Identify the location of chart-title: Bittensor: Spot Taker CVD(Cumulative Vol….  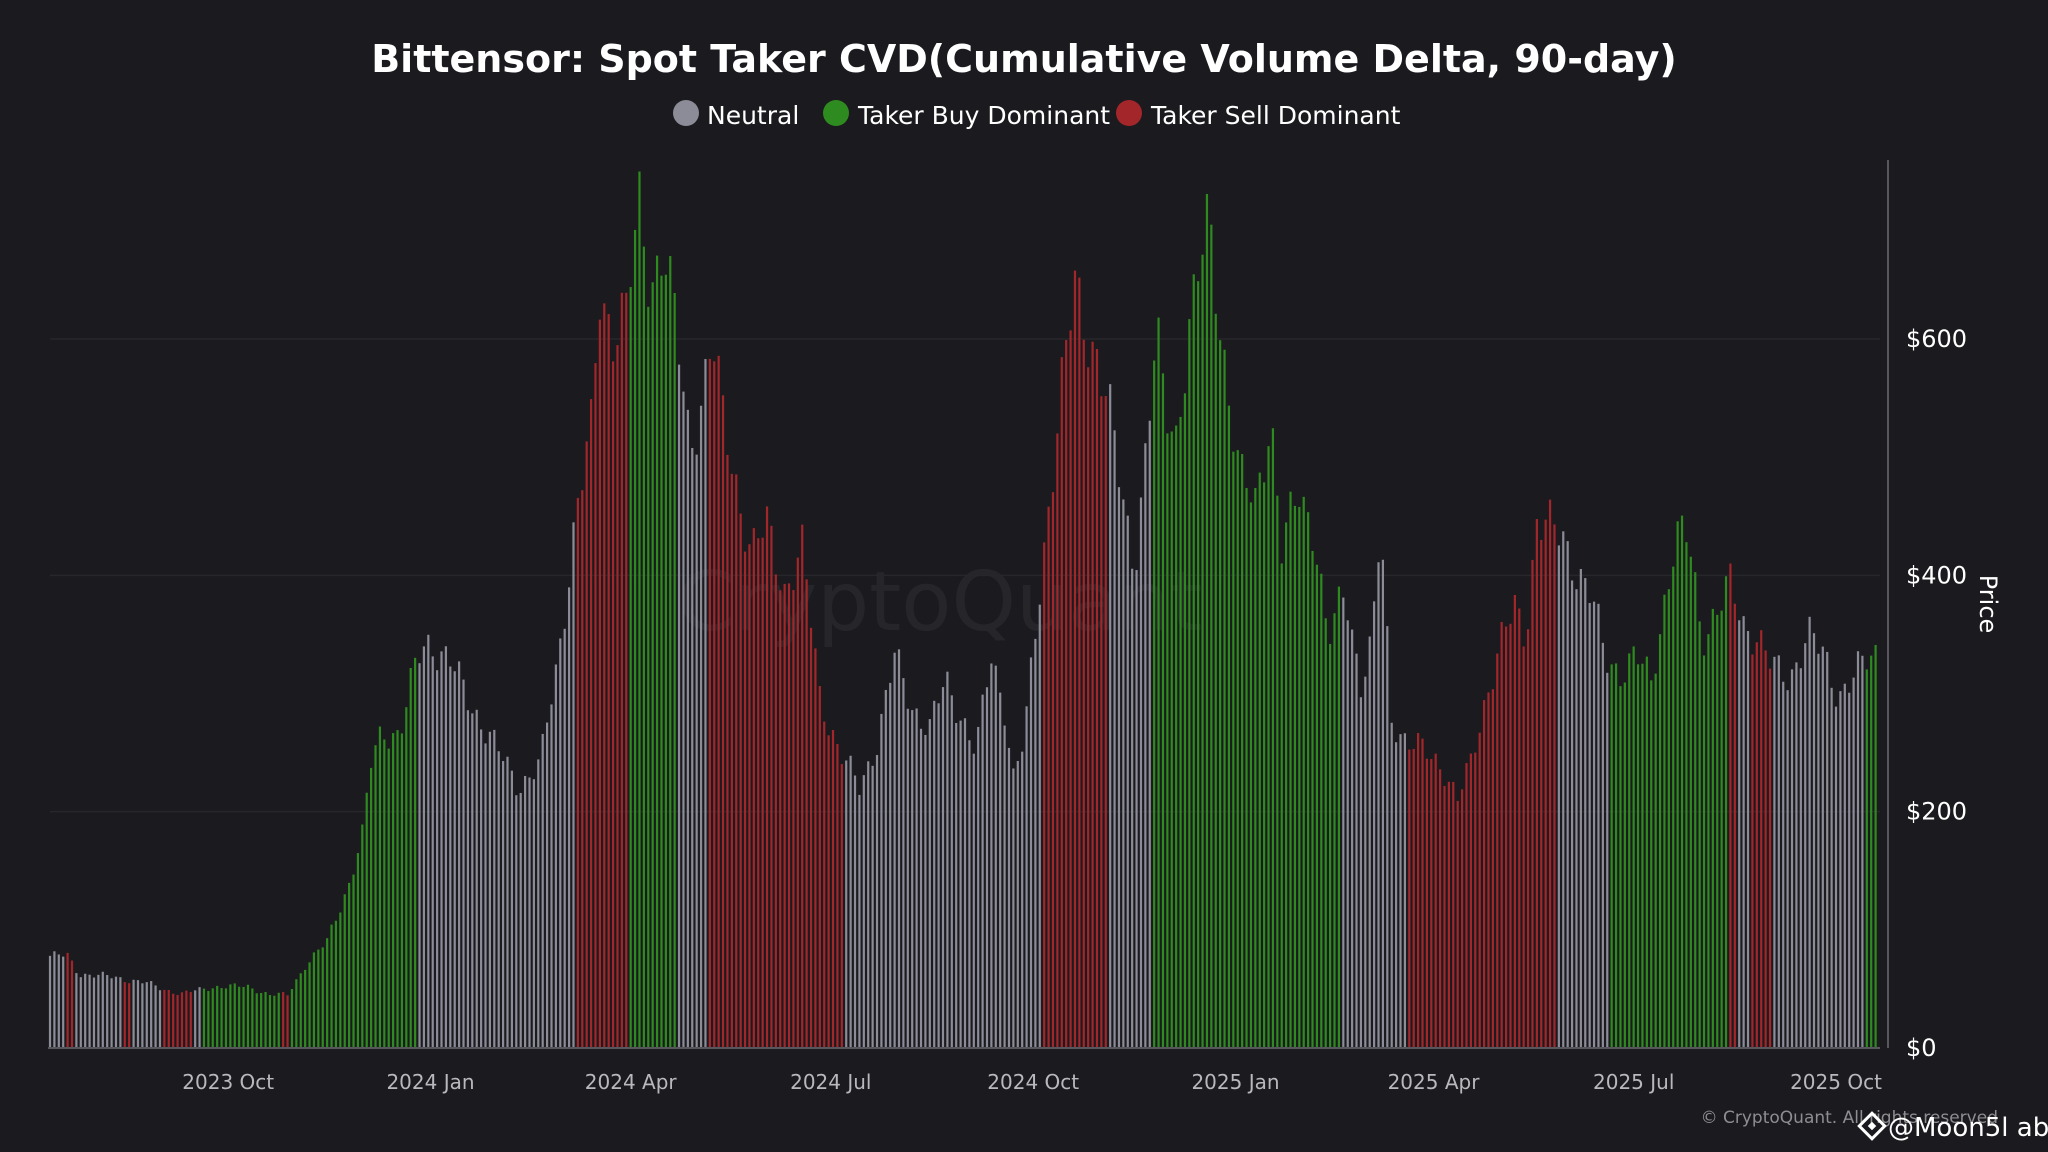
(1024, 59).